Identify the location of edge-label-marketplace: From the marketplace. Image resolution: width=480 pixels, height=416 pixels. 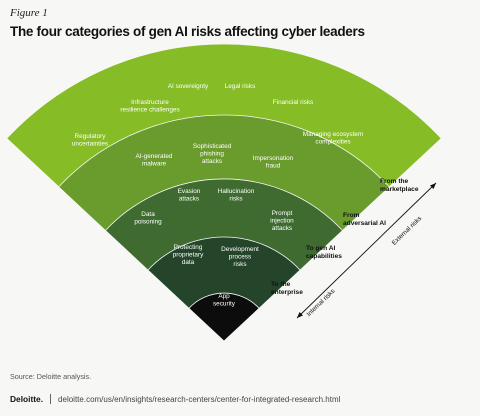
(399, 185).